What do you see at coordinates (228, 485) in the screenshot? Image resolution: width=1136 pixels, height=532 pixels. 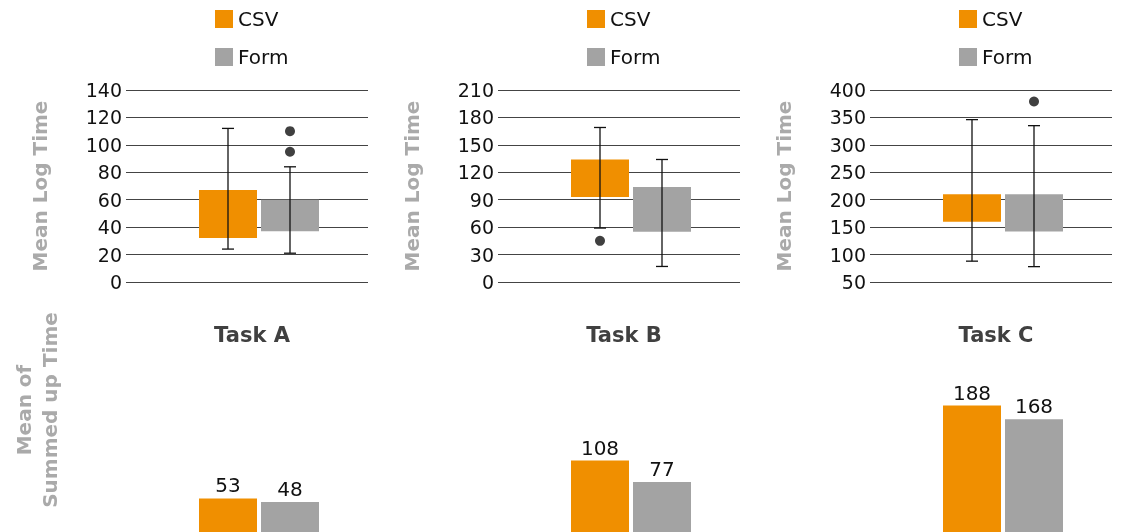 I see `data-label: 53` at bounding box center [228, 485].